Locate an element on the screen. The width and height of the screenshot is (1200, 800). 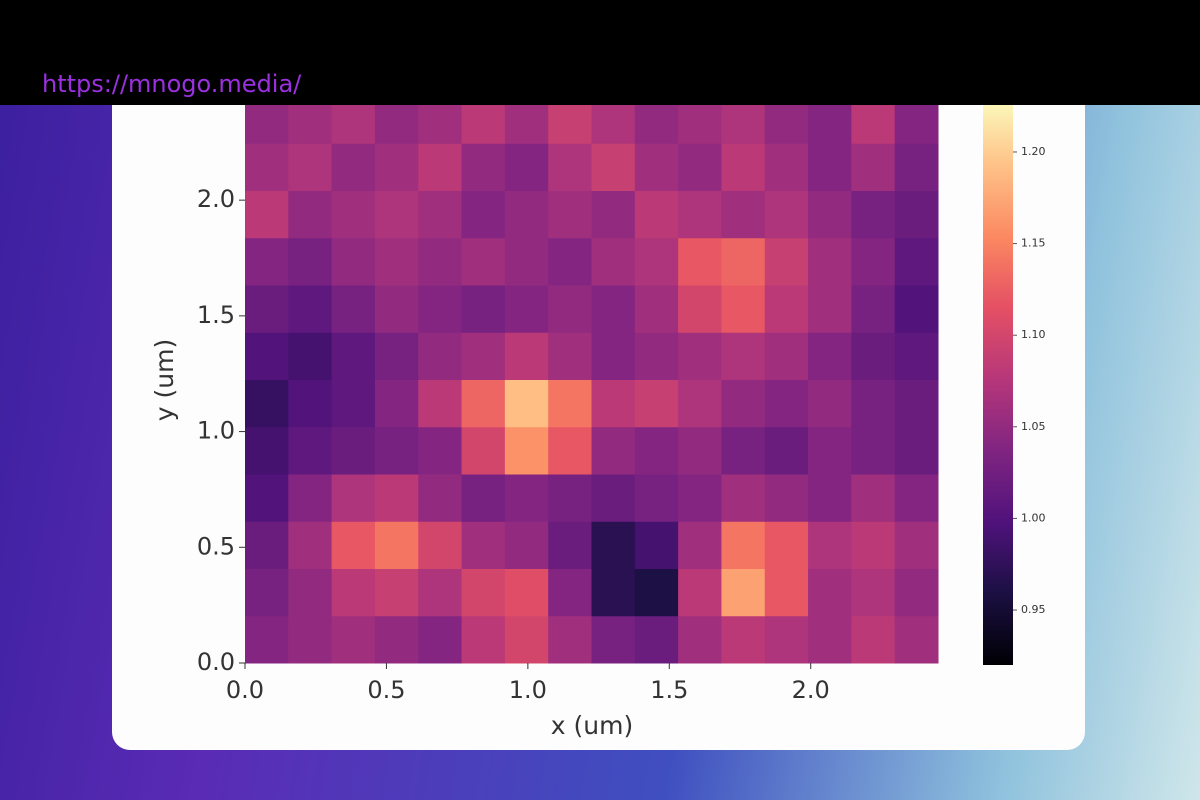
url: https://mnogo.media/ is located at coordinates (172, 84).